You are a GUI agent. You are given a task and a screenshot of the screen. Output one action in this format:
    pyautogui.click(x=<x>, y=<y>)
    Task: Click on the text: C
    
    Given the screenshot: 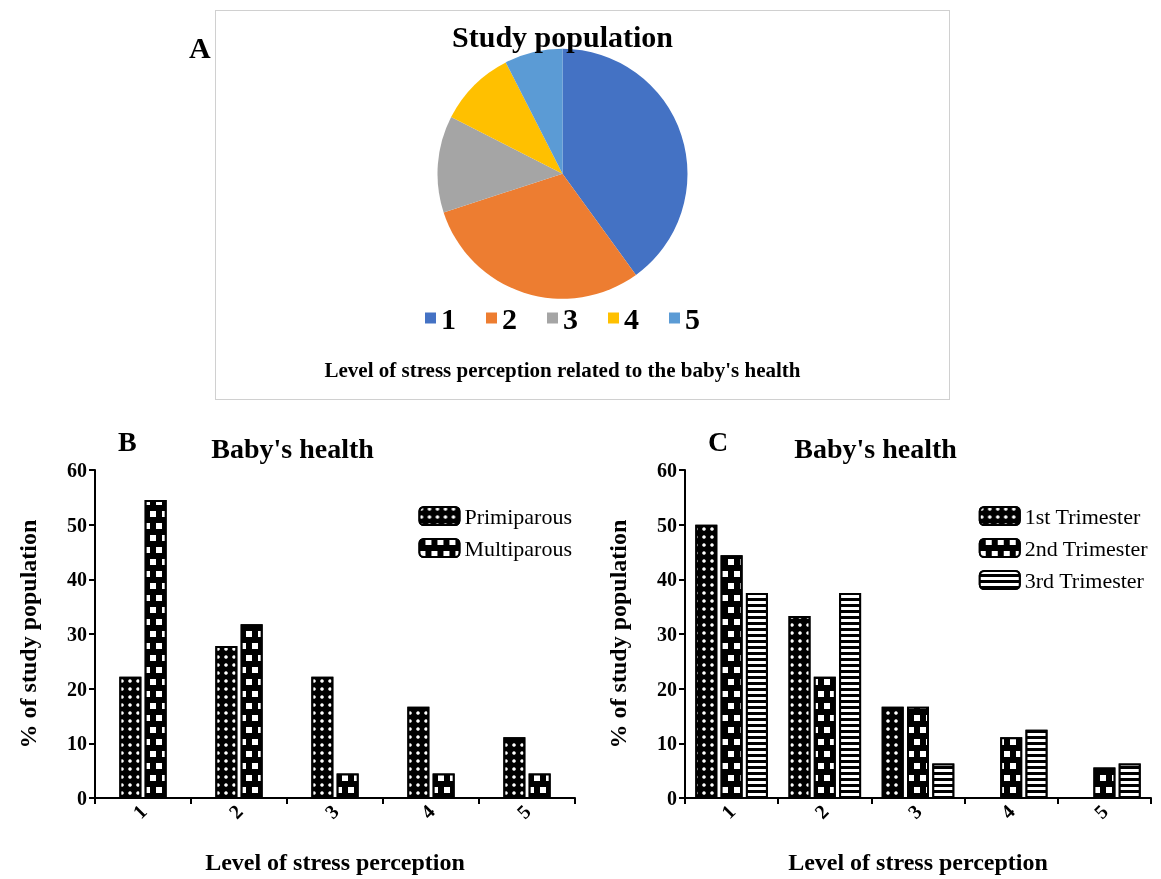 What is the action you would take?
    pyautogui.click(x=718, y=441)
    